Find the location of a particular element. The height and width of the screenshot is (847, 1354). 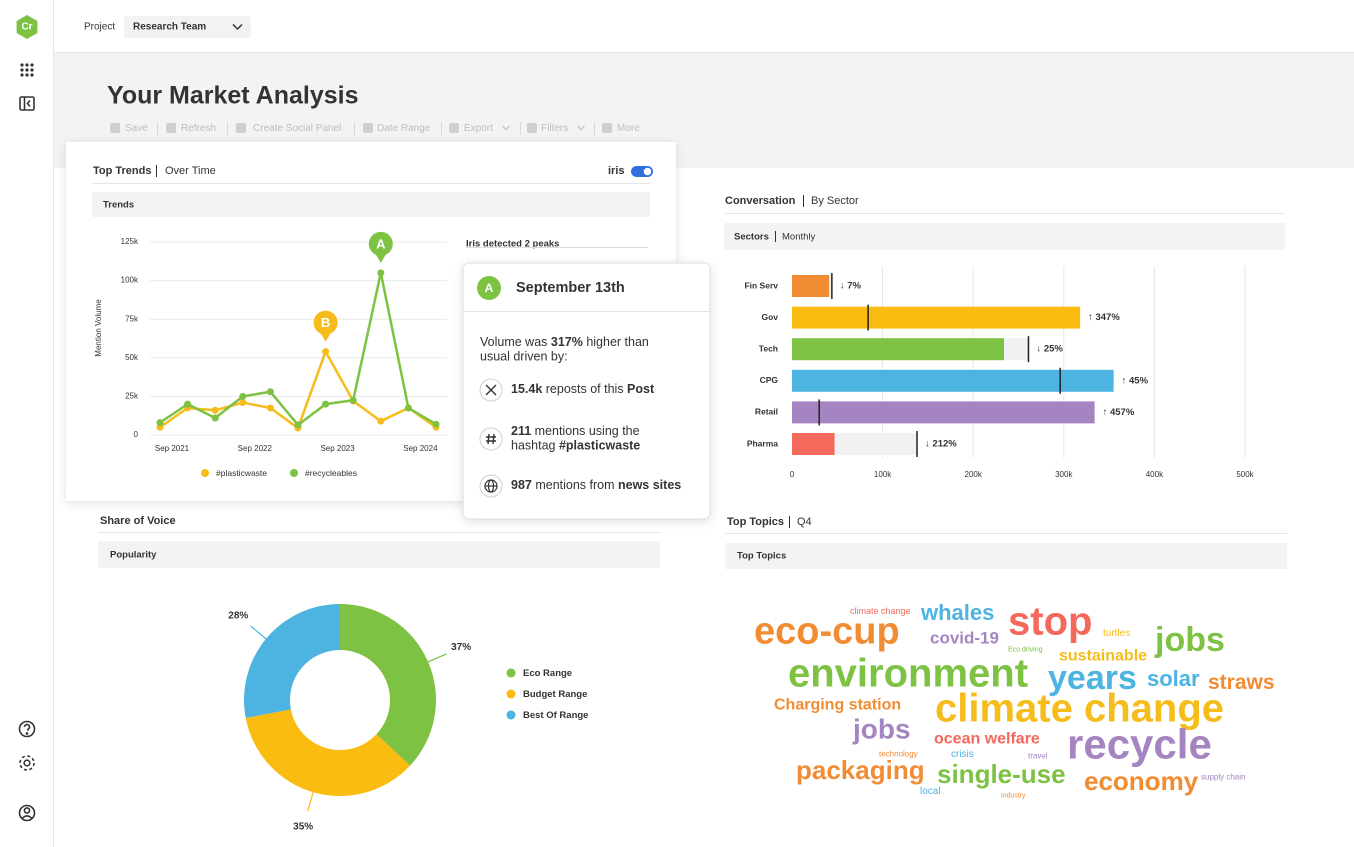

text-run: reposts of this is located at coordinates (584, 389).